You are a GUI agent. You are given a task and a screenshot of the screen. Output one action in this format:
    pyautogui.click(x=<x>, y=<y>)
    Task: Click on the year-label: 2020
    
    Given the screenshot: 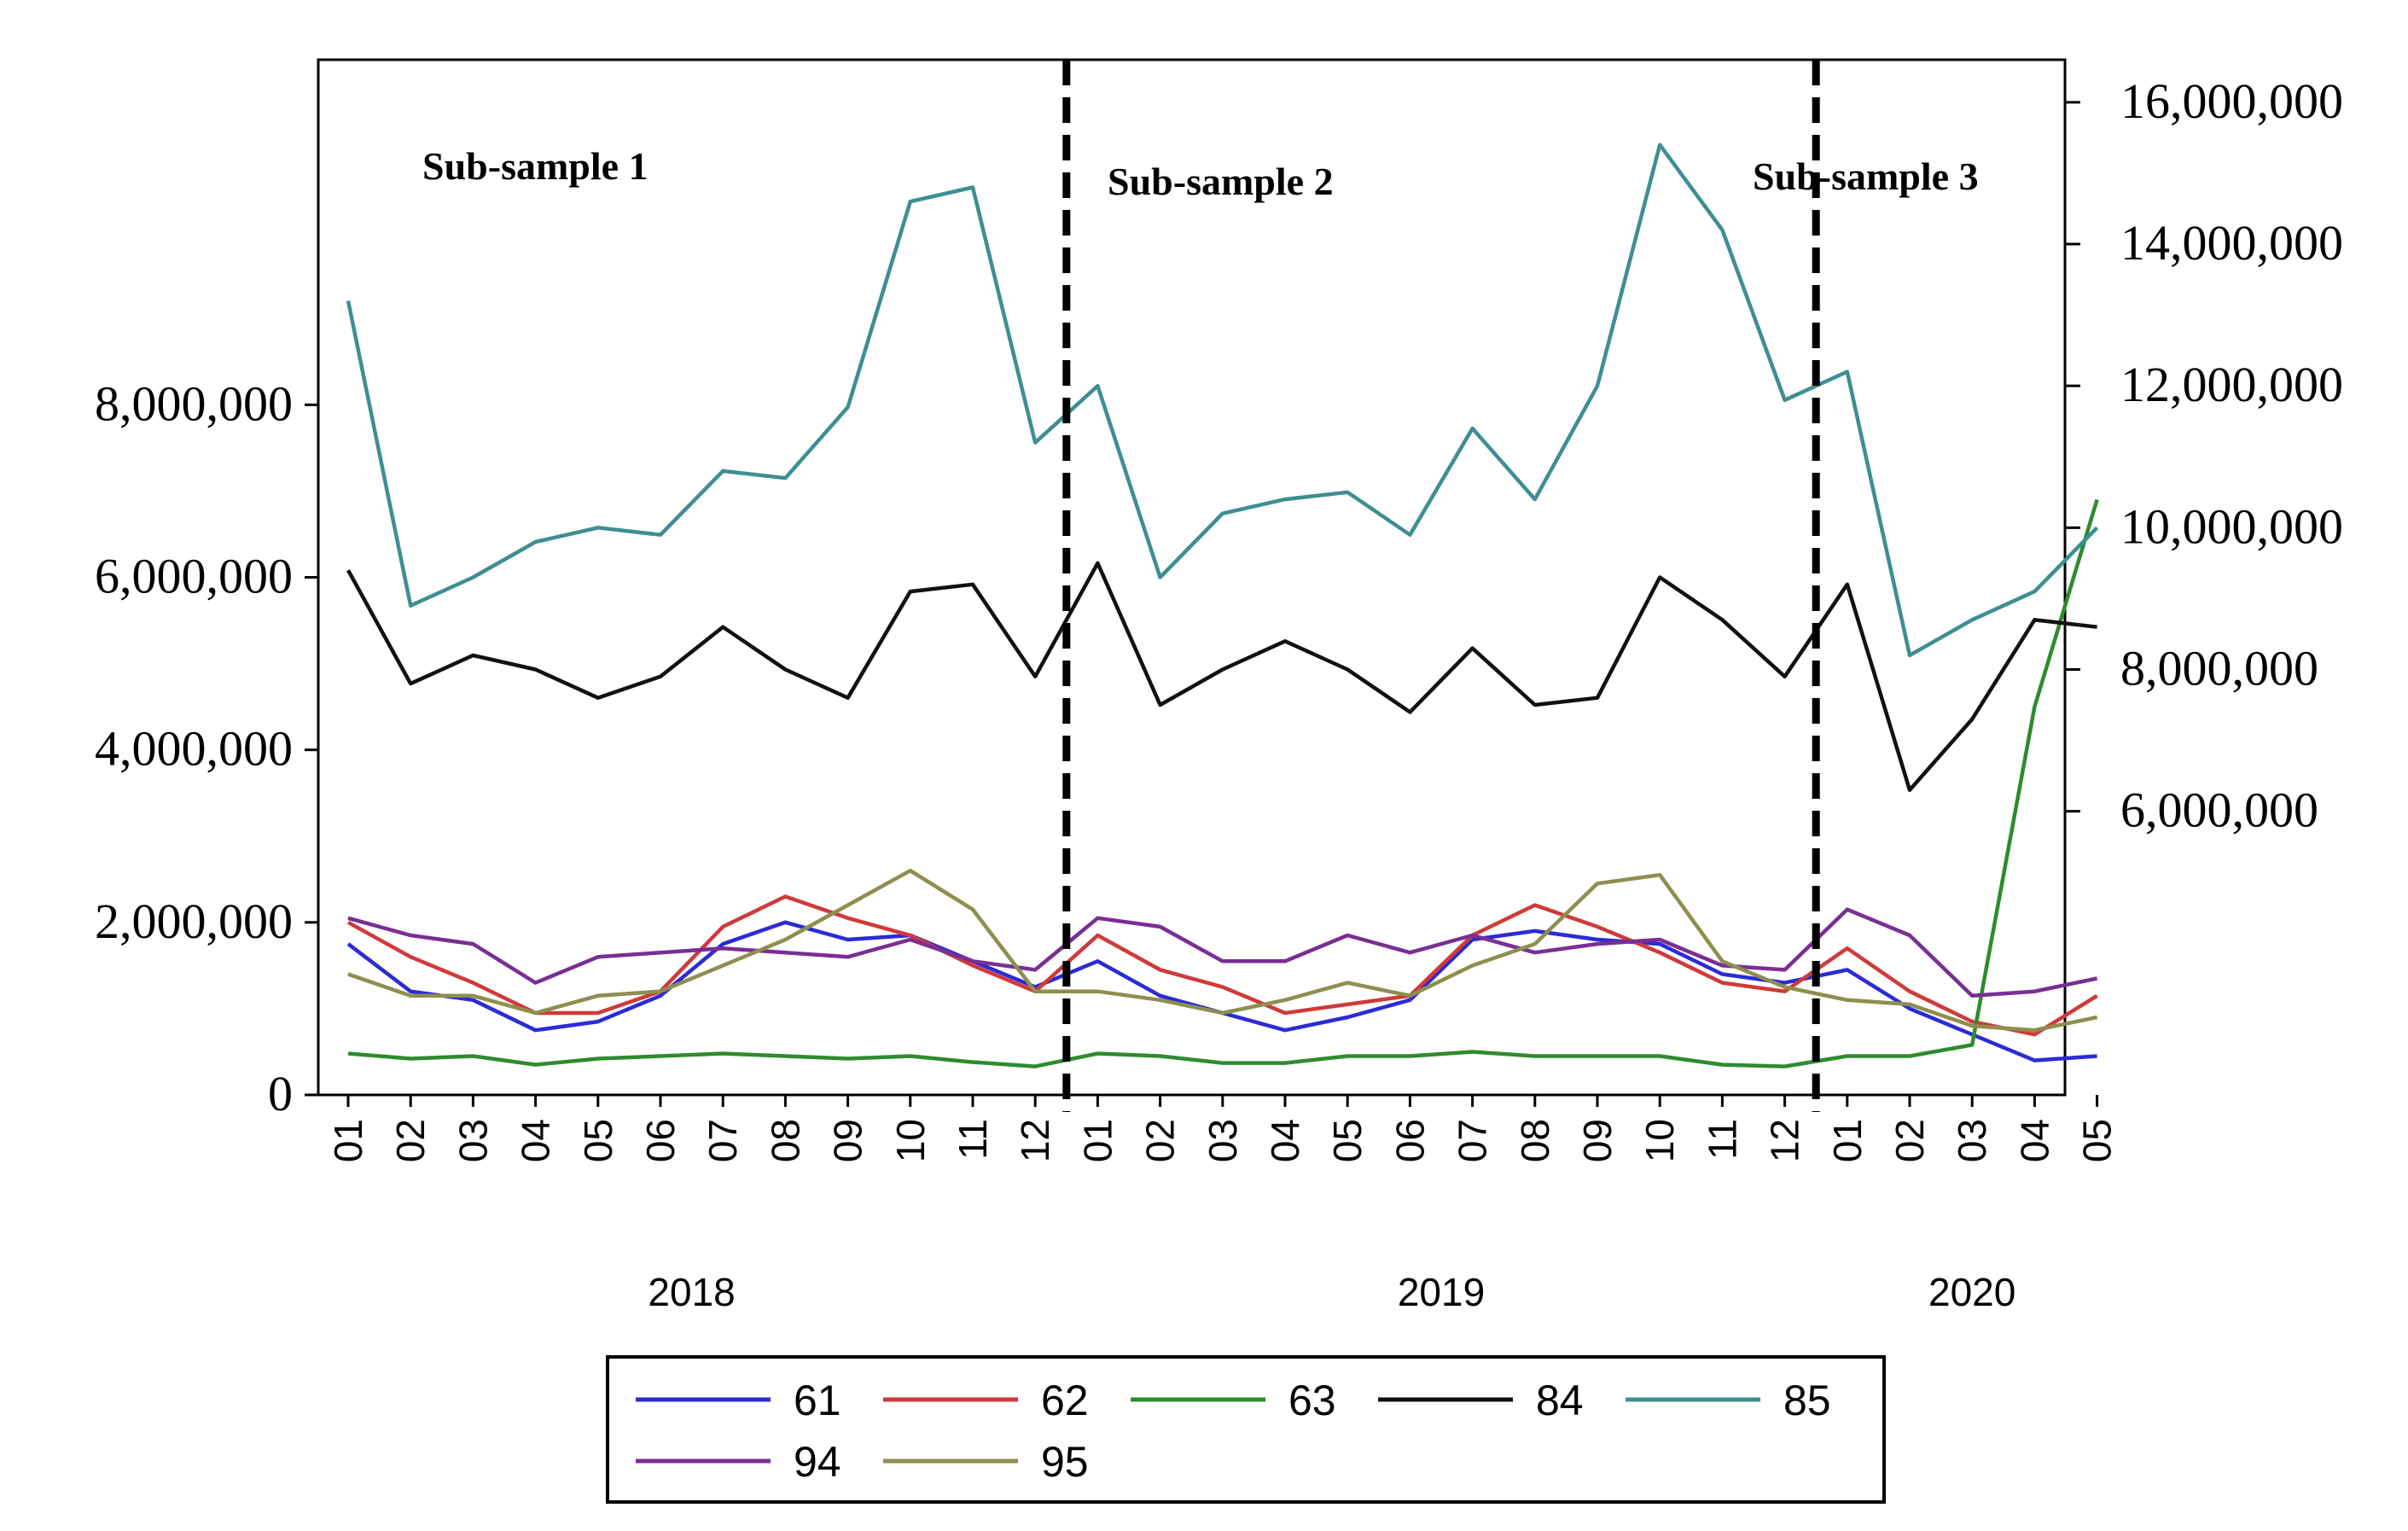 What is the action you would take?
    pyautogui.click(x=1971, y=1292)
    